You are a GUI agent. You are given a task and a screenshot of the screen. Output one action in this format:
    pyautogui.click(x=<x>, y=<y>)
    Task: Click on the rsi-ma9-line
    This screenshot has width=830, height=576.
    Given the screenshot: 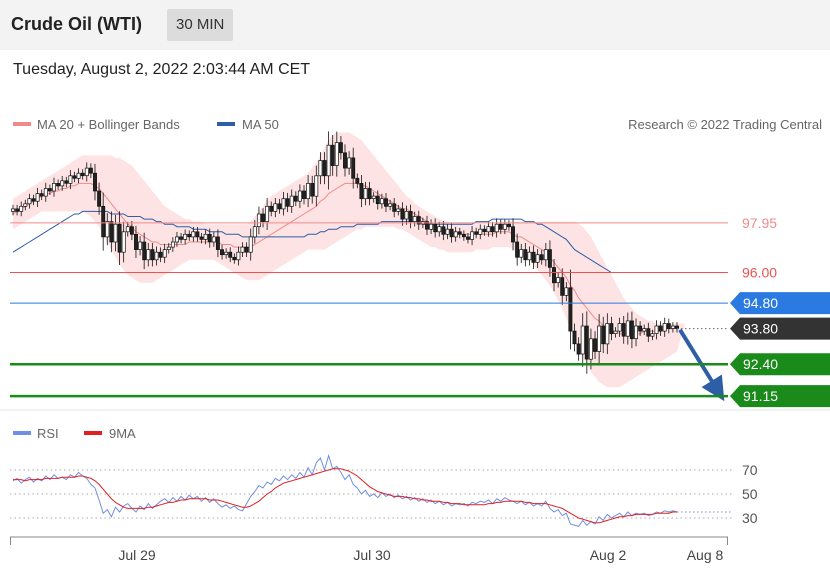 What is the action you would take?
    pyautogui.click(x=345, y=496)
    